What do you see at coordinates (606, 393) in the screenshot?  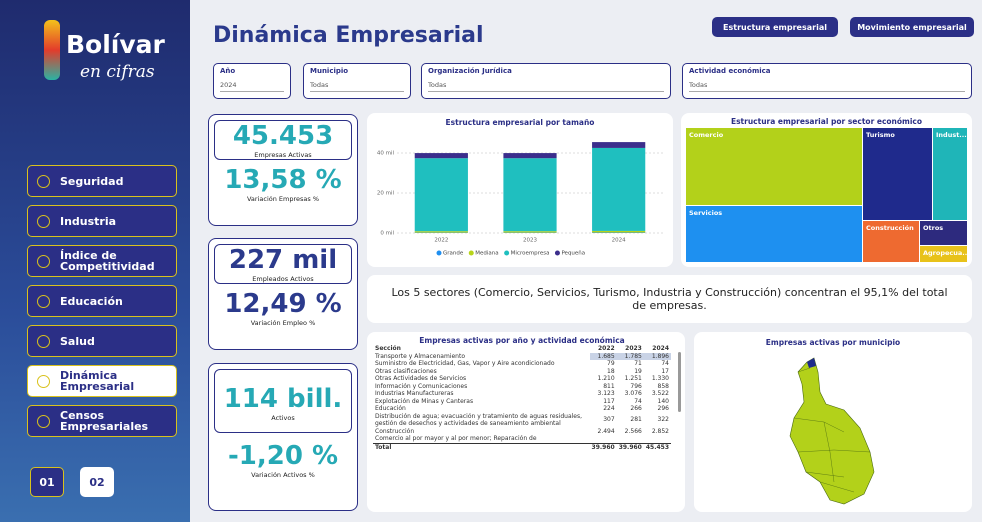 I see `cell: 3.123` at bounding box center [606, 393].